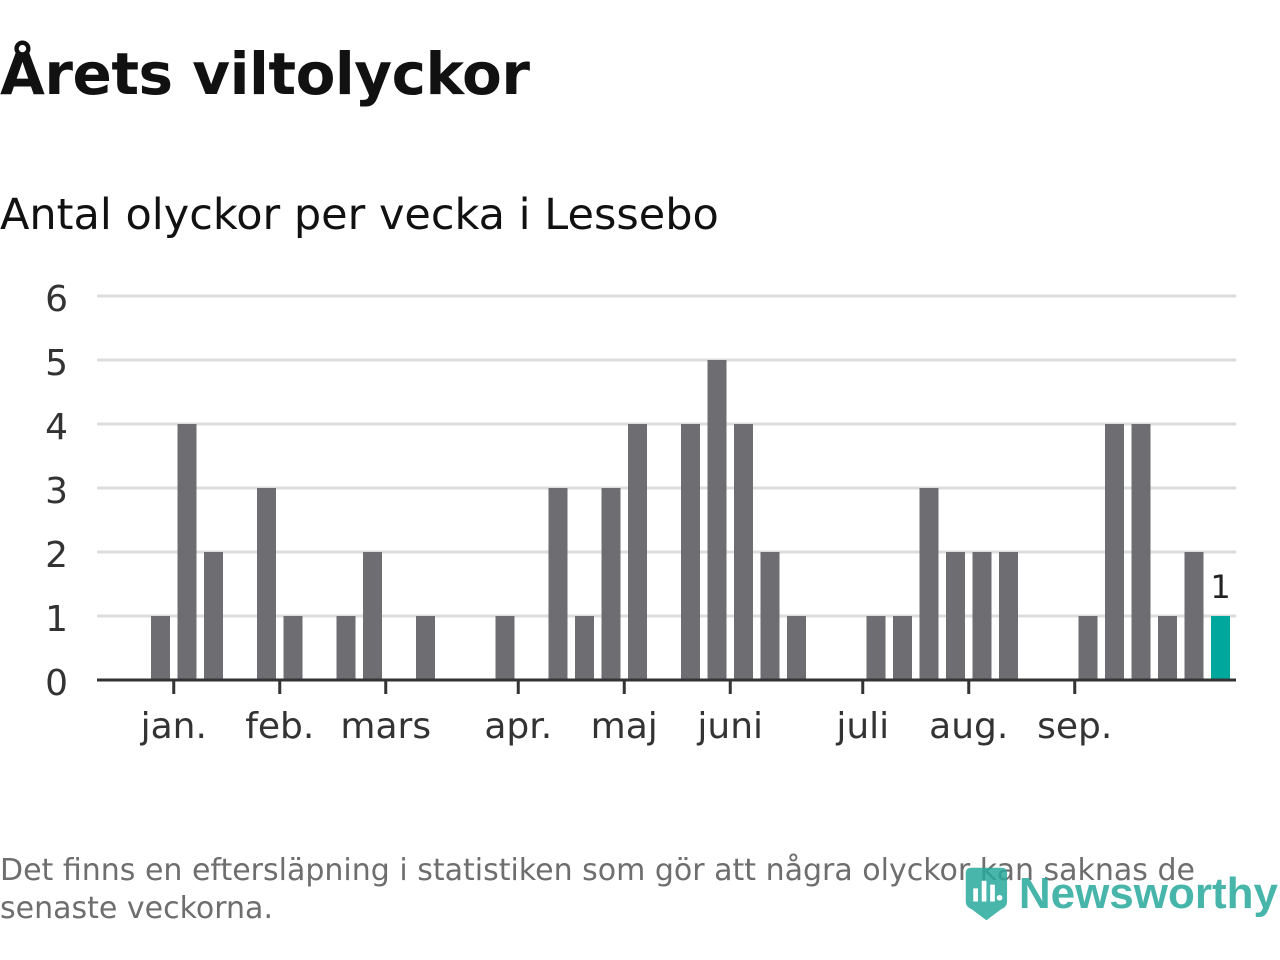 The height and width of the screenshot is (960, 1280). What do you see at coordinates (518, 726) in the screenshot?
I see `x-tick-label: apr.` at bounding box center [518, 726].